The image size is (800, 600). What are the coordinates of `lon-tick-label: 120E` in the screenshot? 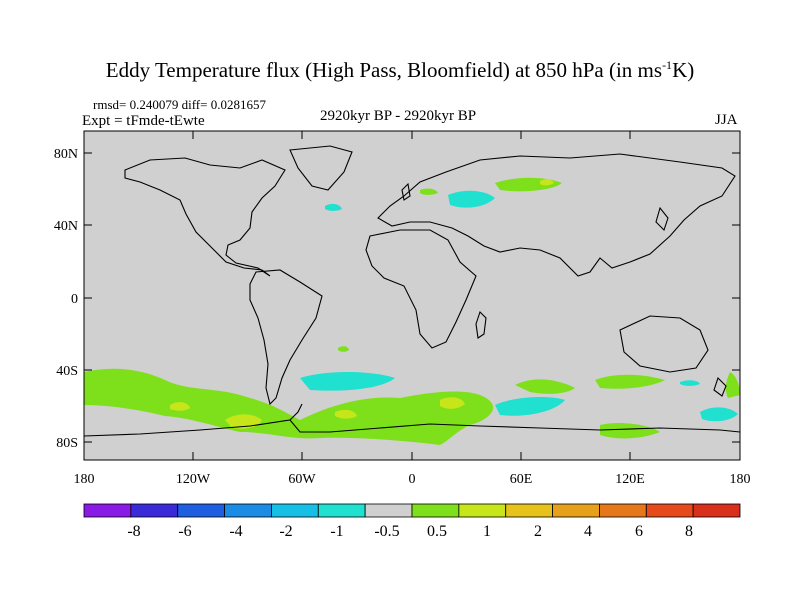 It's located at (630, 479).